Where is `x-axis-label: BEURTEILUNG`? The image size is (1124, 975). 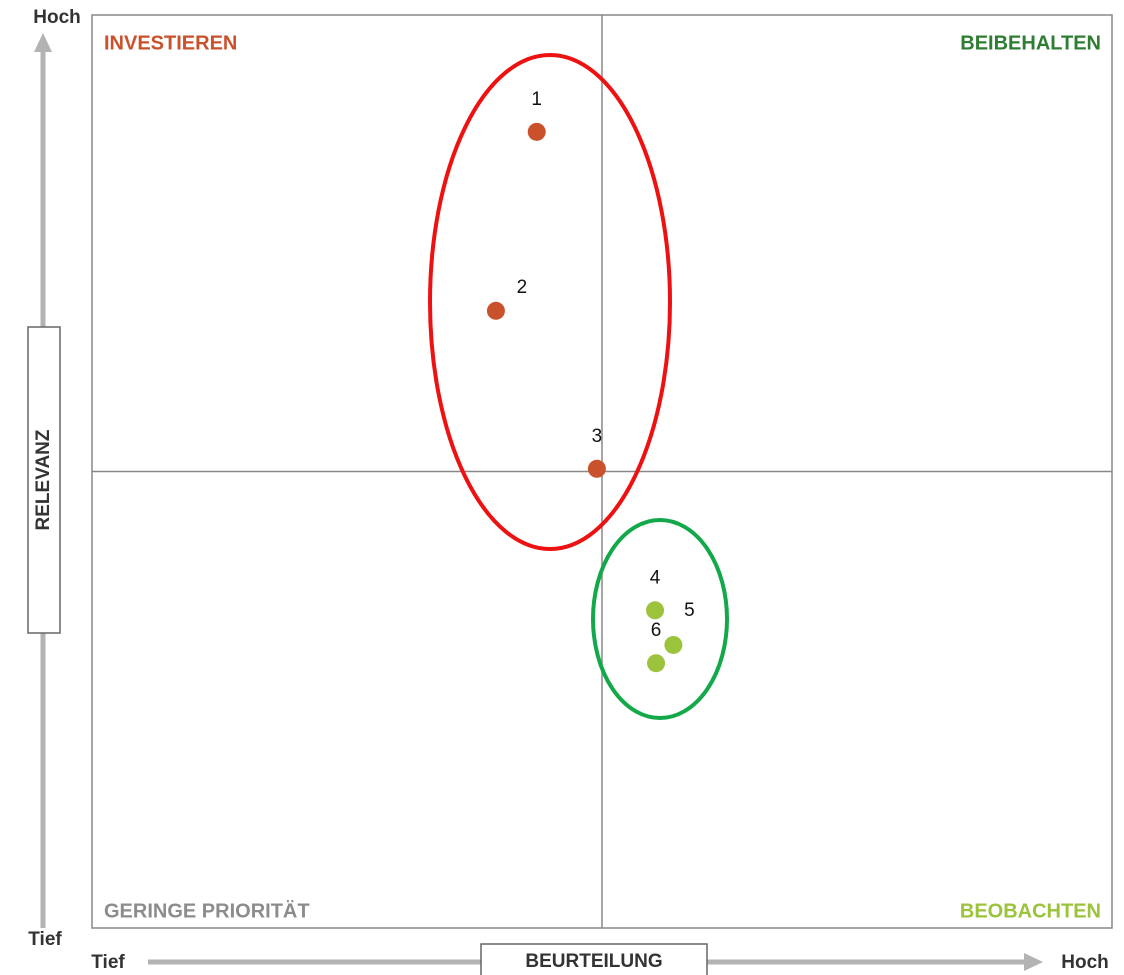 x-axis-label: BEURTEILUNG is located at coordinates (593, 961).